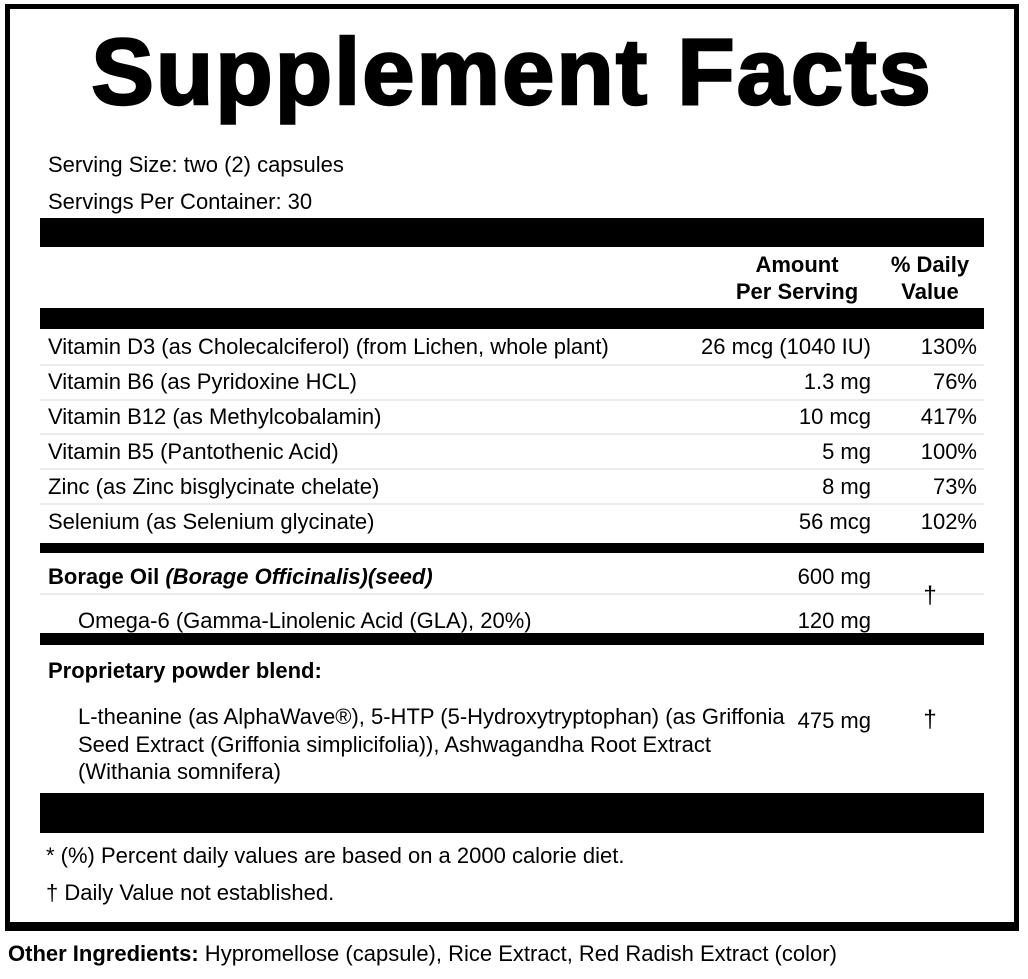 Image resolution: width=1028 pixels, height=979 pixels. I want to click on nutrient-amount: 56 mcg, so click(834, 522).